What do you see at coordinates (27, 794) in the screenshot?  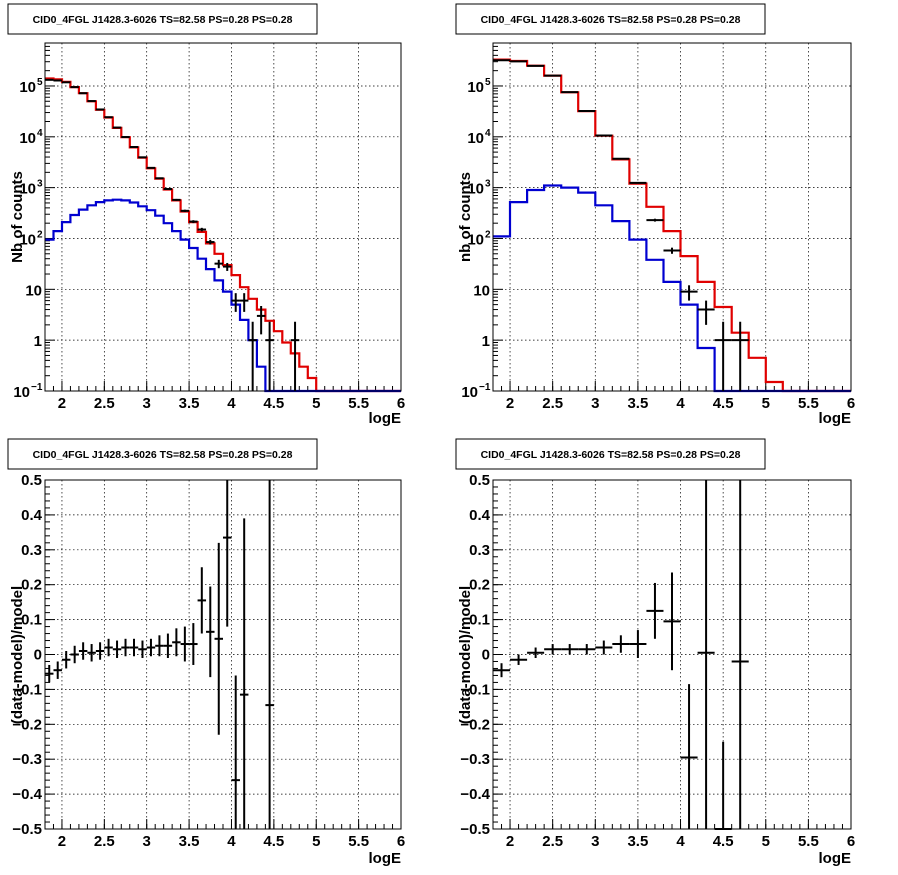 I see `y-tick-label: −0.4` at bounding box center [27, 794].